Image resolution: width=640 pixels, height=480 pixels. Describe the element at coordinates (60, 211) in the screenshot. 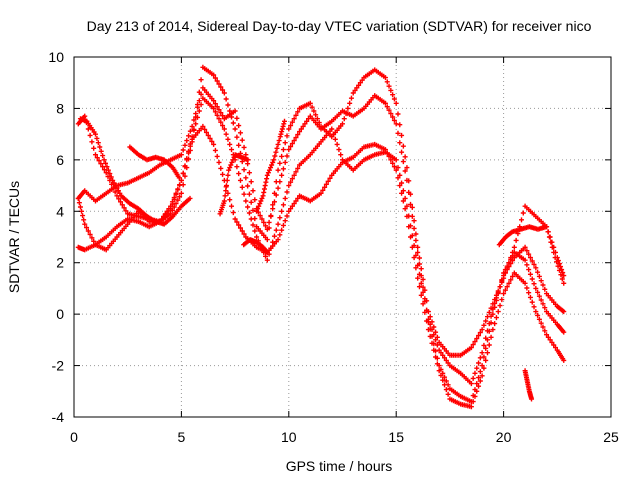

I see `y-tick-label: 4` at that location.